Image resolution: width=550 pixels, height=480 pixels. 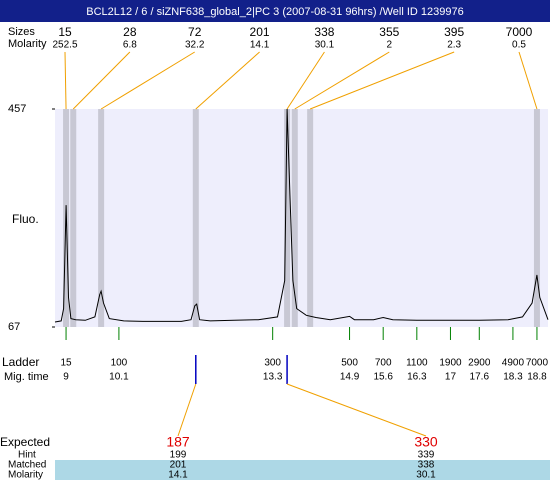 What do you see at coordinates (27, 455) in the screenshot?
I see `hint-label: Hint` at bounding box center [27, 455].